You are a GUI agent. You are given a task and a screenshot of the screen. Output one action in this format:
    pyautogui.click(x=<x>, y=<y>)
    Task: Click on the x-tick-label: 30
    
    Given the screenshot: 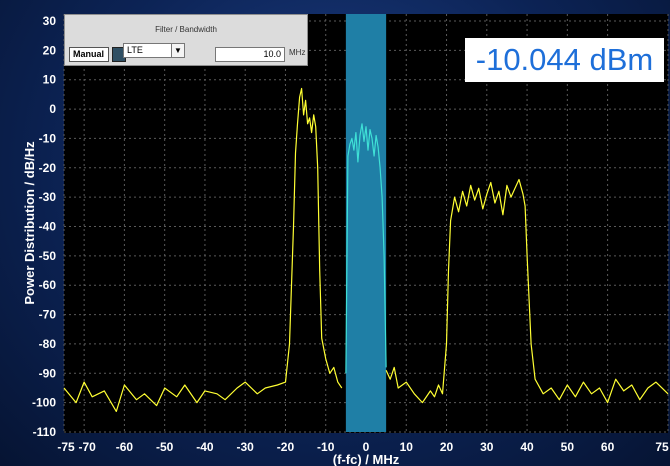 What is the action you would take?
    pyautogui.click(x=487, y=447)
    